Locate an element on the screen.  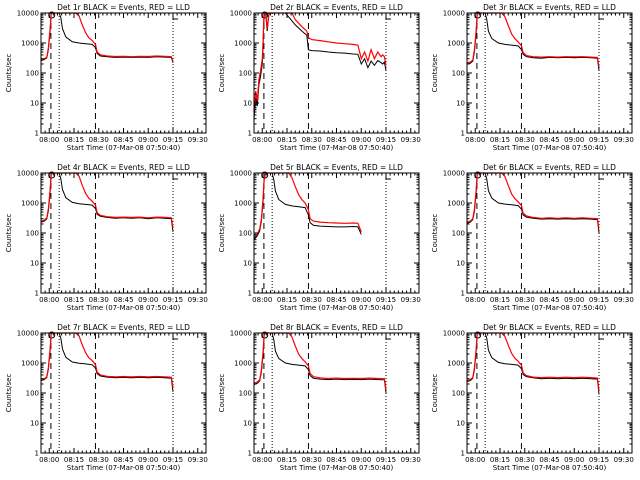
panel-title: Det 2r BLACK = Events, RED = LLD is located at coordinates (336, 7).